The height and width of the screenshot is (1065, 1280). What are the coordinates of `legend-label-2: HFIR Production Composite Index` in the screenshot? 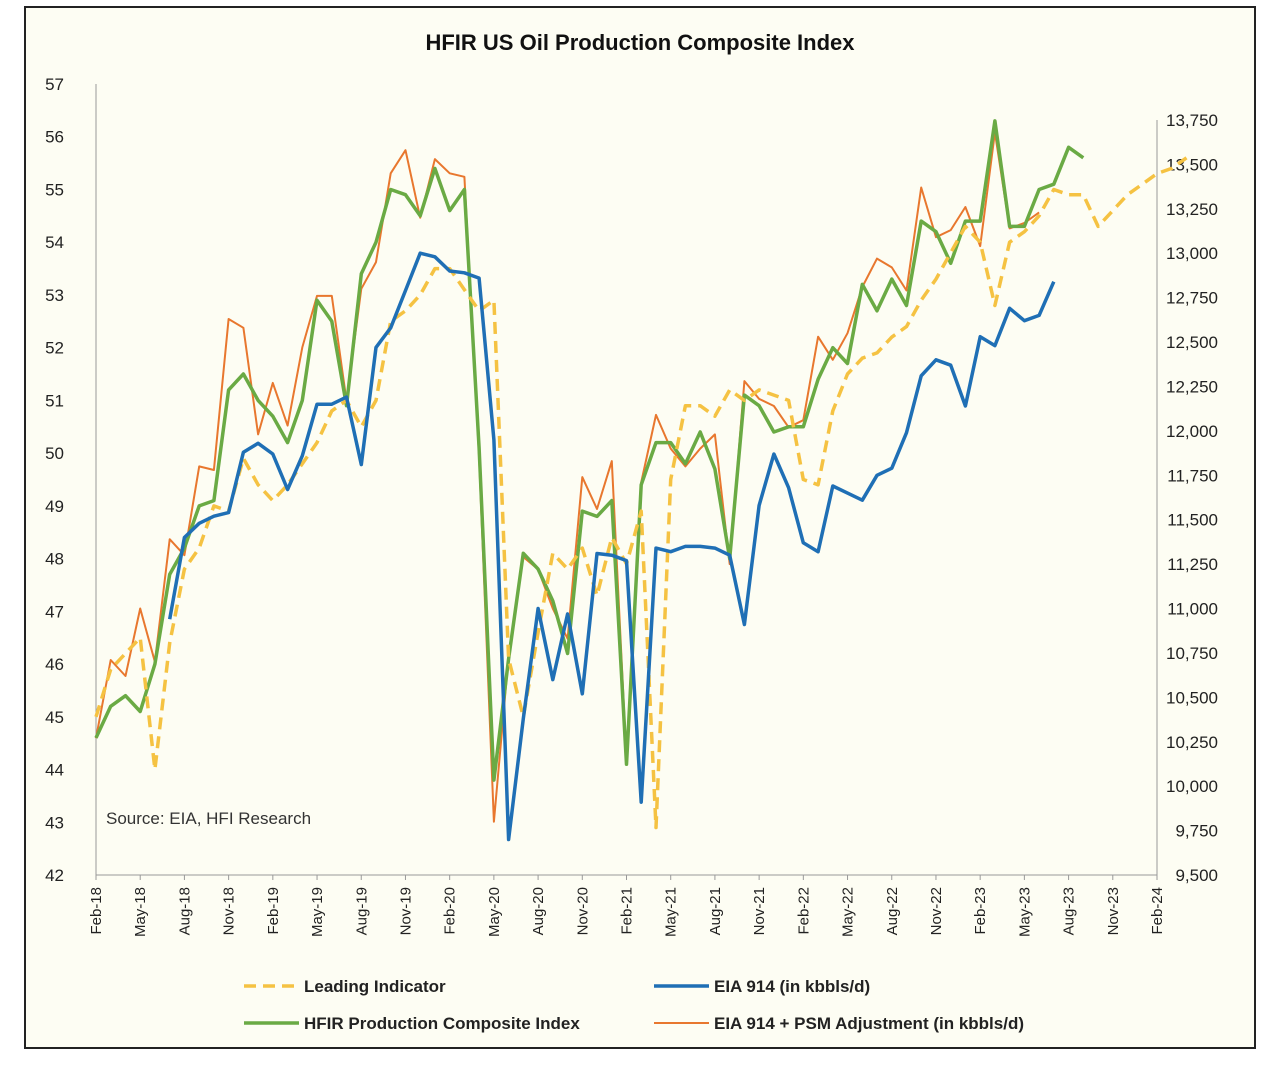 It's located at (442, 1023).